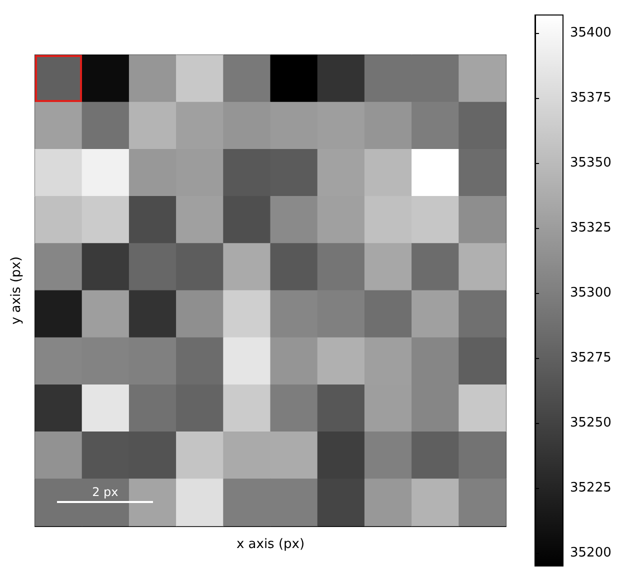 The height and width of the screenshot is (581, 640). I want to click on color-bar-label: 35200, so click(591, 553).